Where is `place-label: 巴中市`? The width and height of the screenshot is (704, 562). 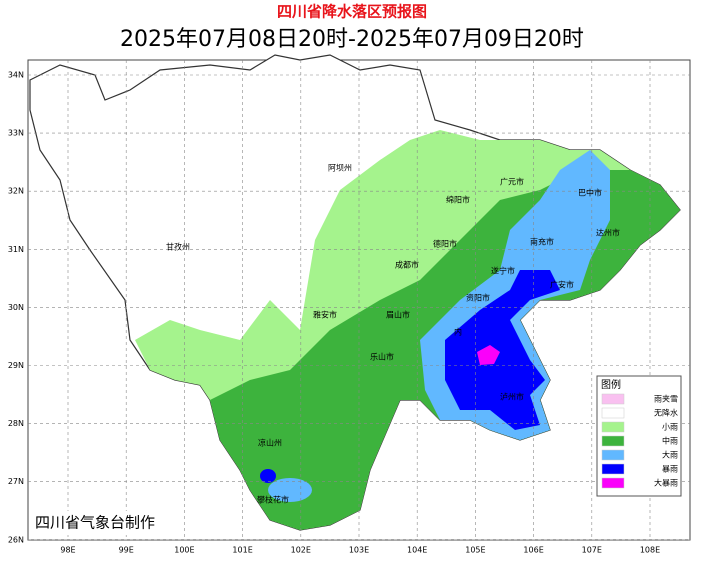
place-label: 巴中市 is located at coordinates (590, 193).